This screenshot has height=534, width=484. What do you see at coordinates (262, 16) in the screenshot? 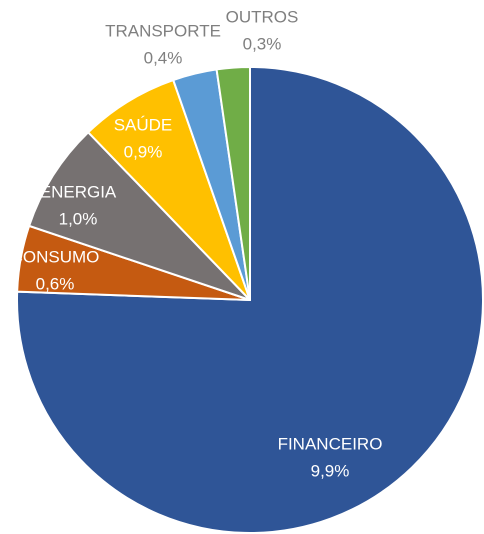
I see `slice-label: OUTROS` at bounding box center [262, 16].